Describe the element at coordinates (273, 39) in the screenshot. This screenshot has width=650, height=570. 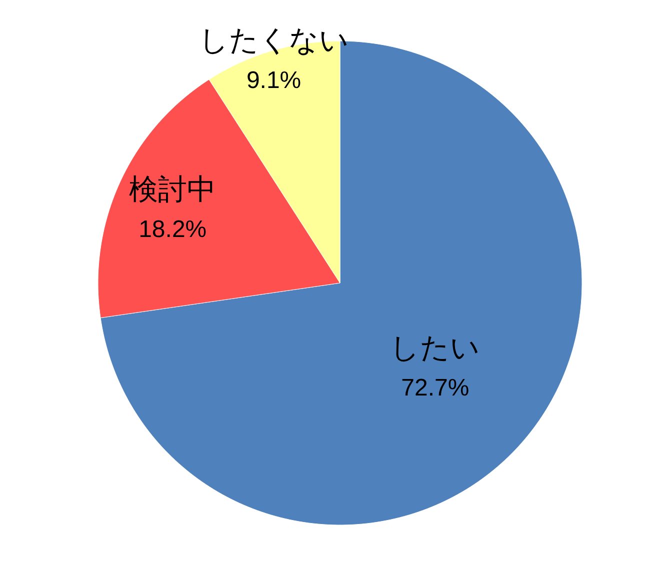
I see `slice-label: したくない` at that location.